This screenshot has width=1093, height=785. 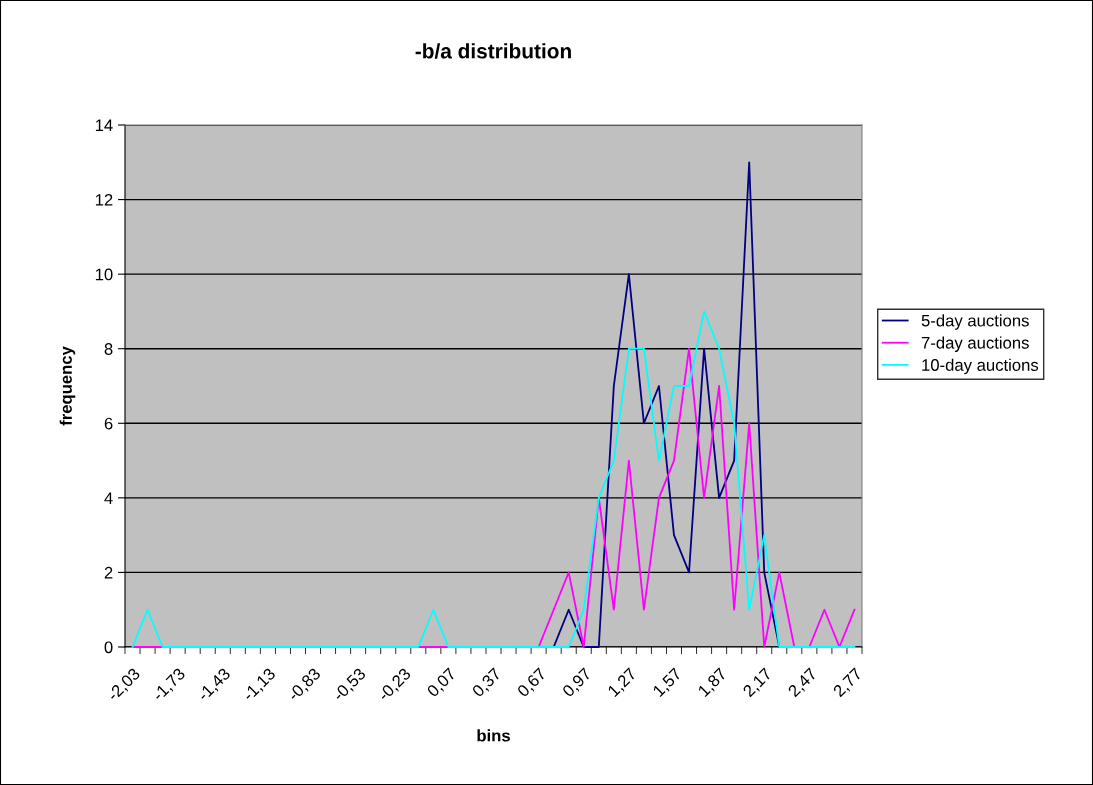 I want to click on y-tick-label: 4, so click(x=108, y=498).